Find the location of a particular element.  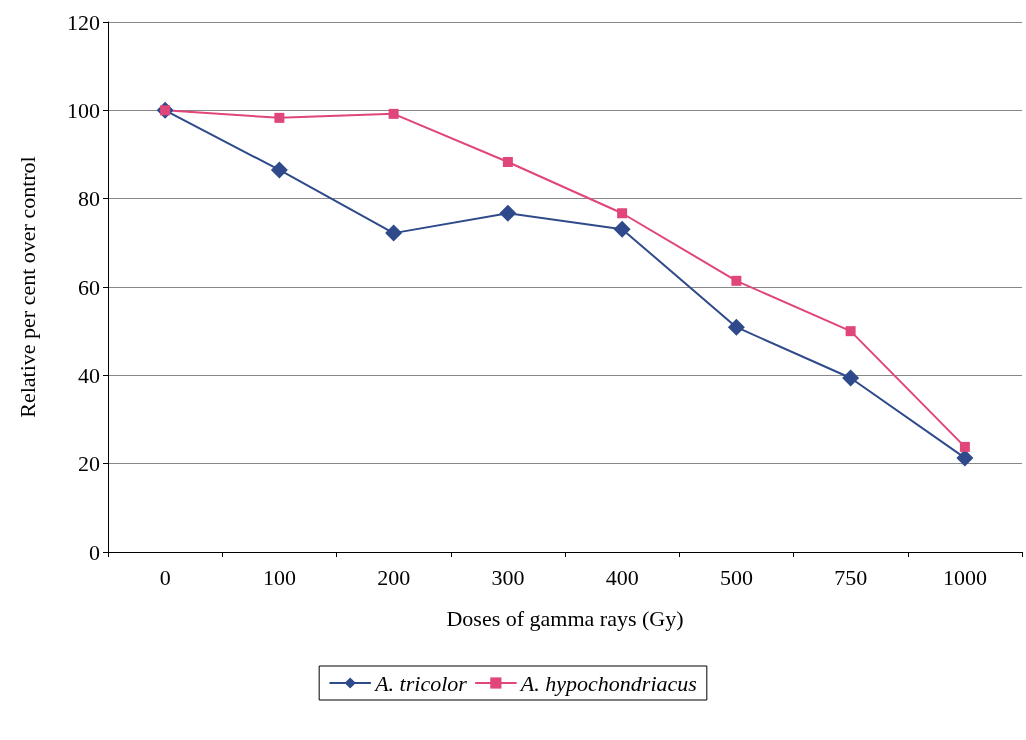

x-tick-label: 750 is located at coordinates (851, 577).